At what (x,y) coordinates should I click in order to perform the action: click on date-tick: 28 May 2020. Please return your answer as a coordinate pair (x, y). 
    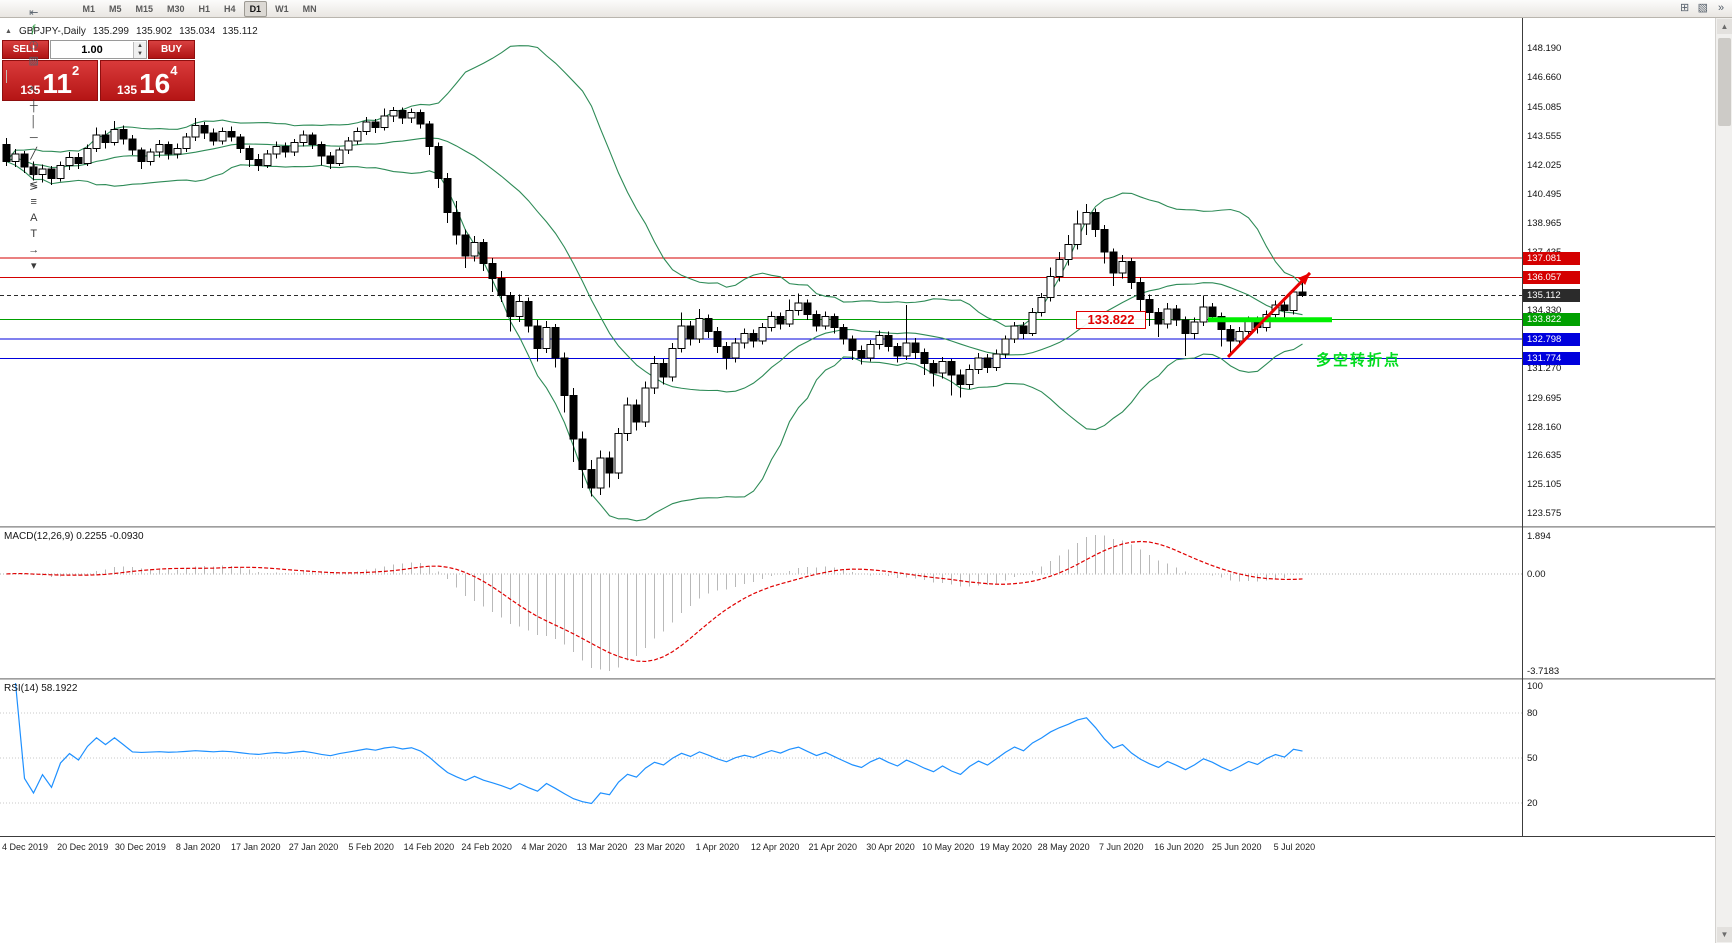
    Looking at the image, I should click on (1063, 847).